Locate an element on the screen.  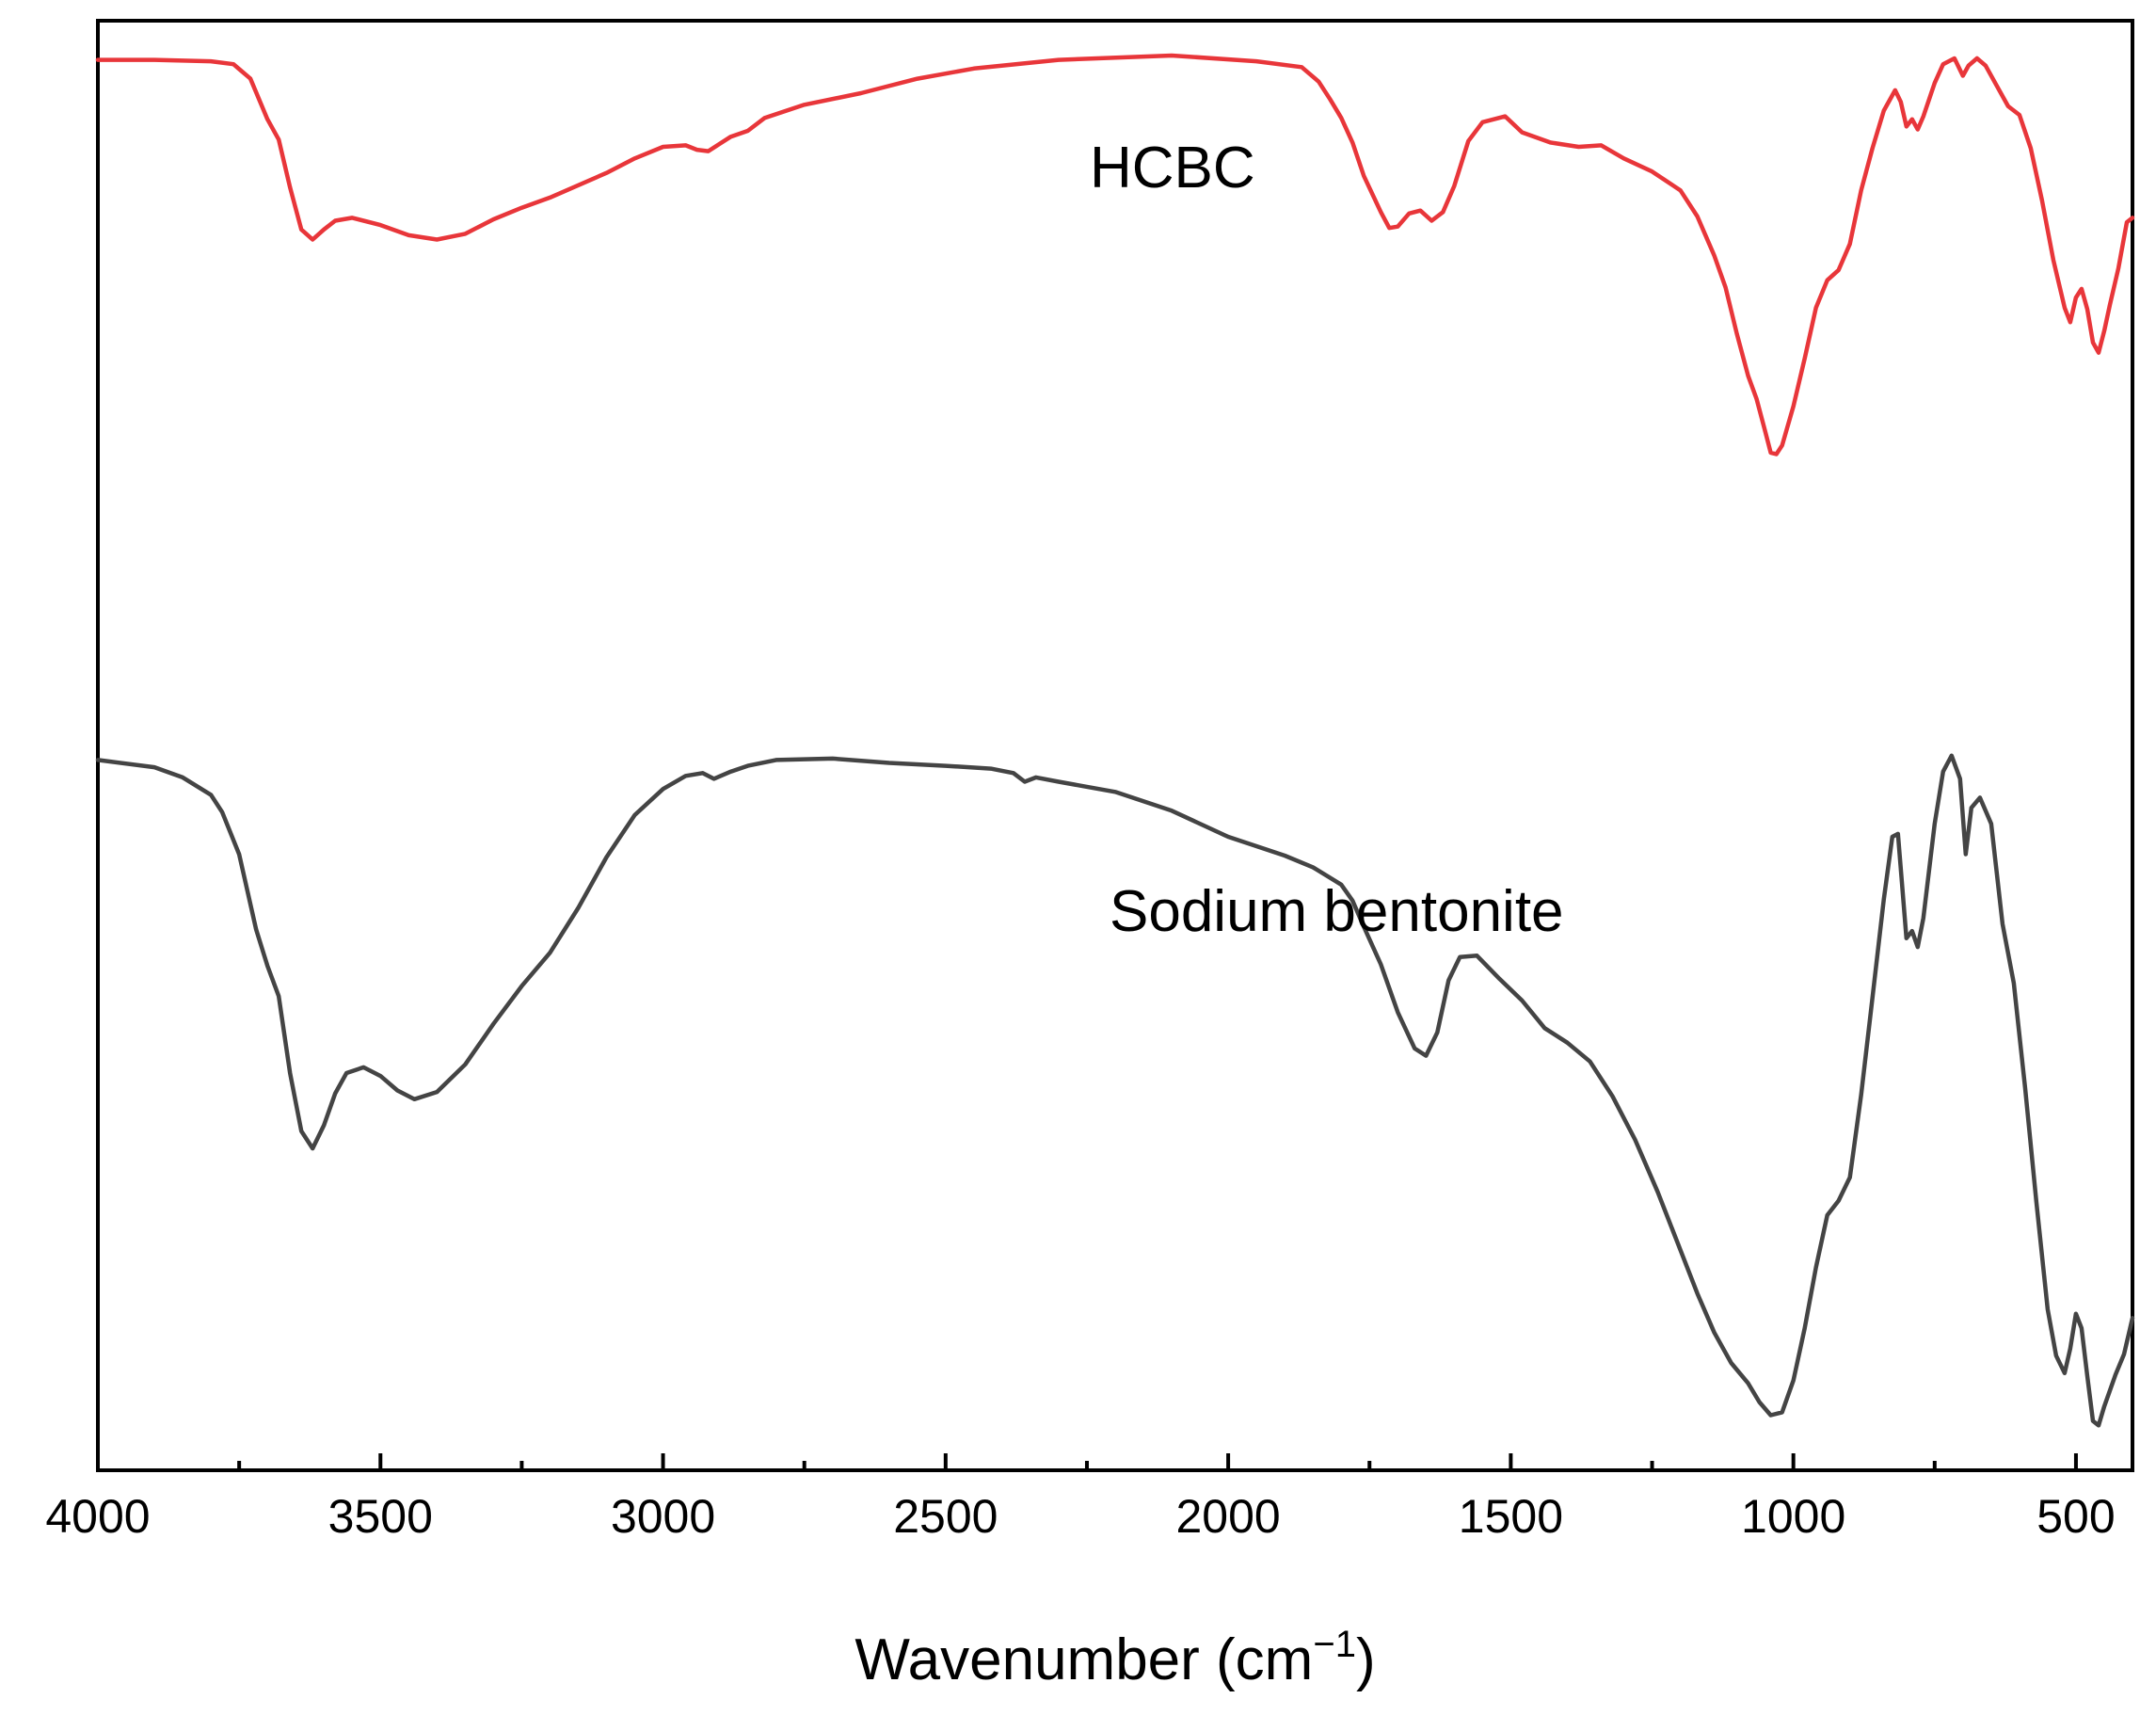
x-axis-title-superscript: −1 is located at coordinates (1334, 1644).